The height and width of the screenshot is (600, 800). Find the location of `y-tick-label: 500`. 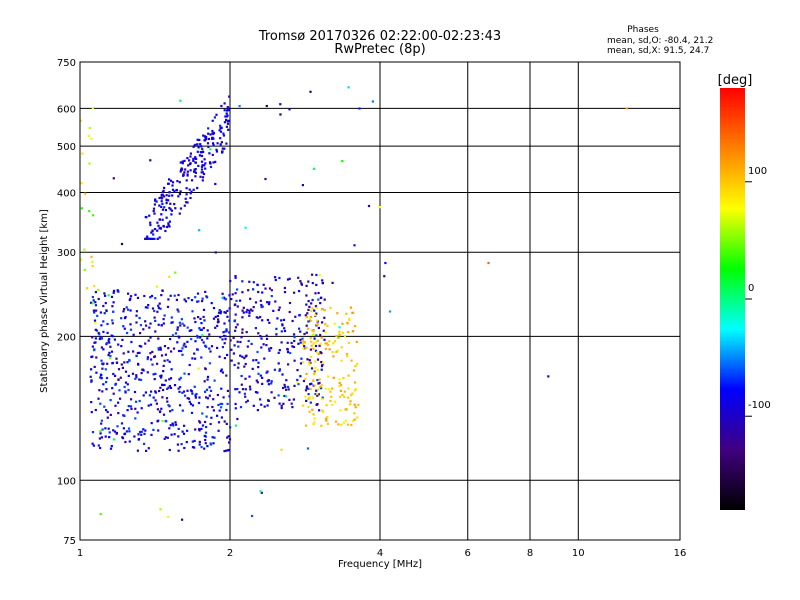

y-tick-label: 500 is located at coordinates (66, 147).